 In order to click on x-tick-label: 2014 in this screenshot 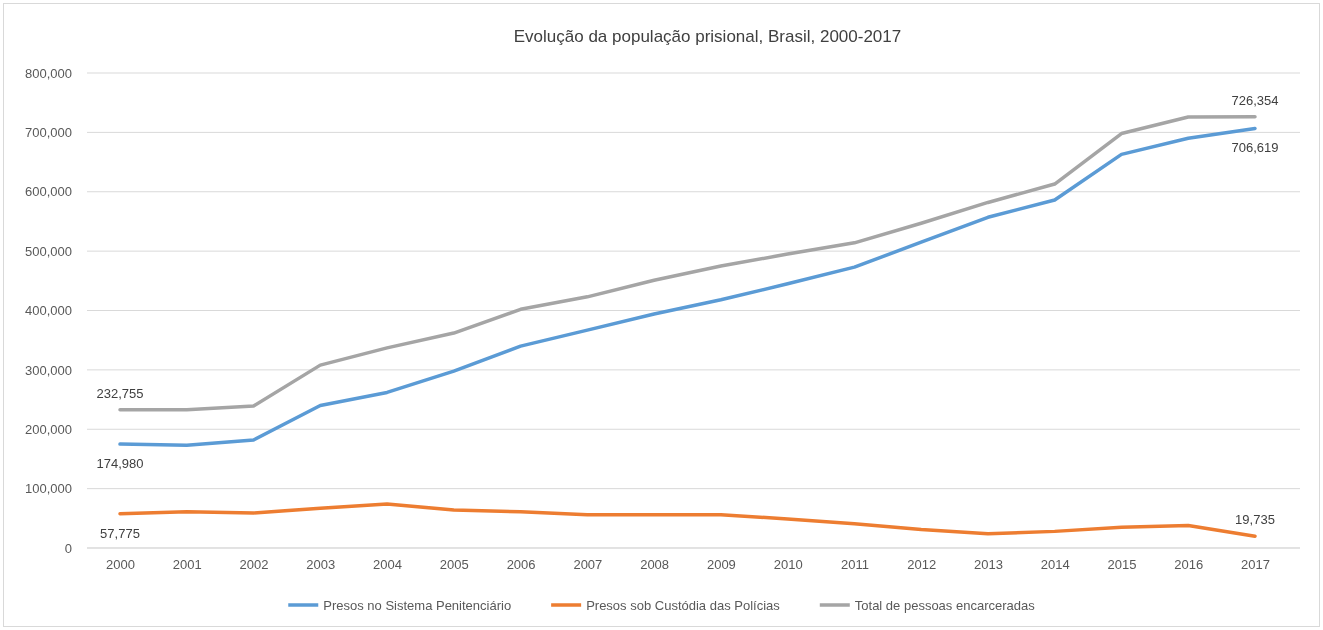, I will do `click(1055, 565)`.